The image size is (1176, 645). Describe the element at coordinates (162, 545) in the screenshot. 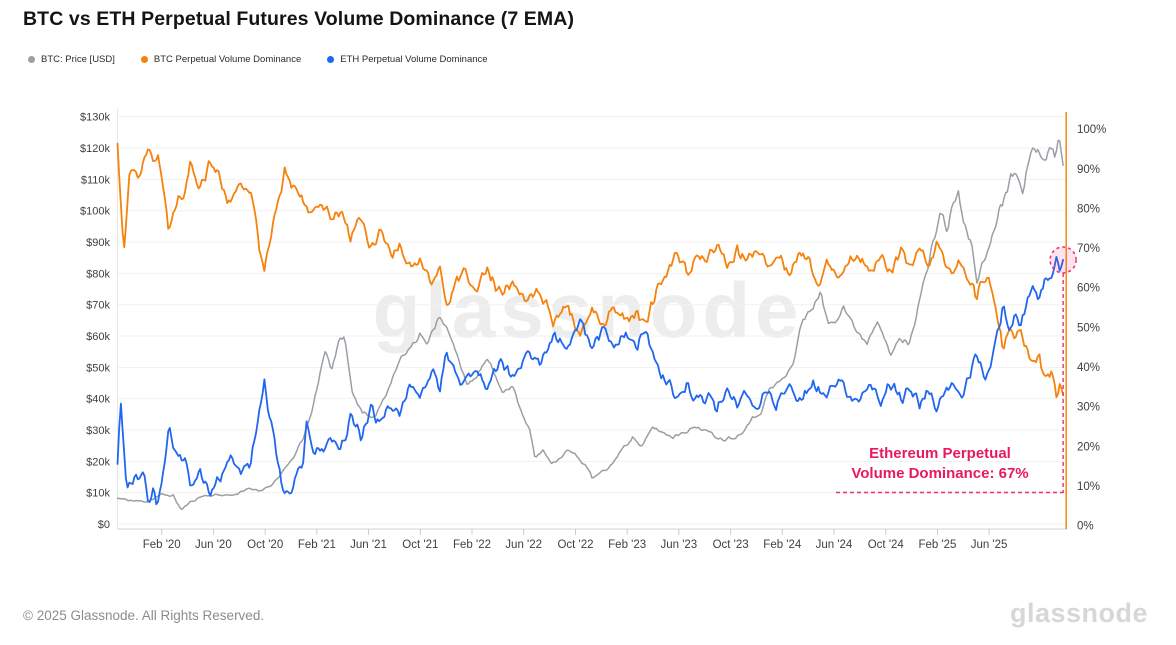

I see `x-axis-tick-label: Feb '20` at that location.